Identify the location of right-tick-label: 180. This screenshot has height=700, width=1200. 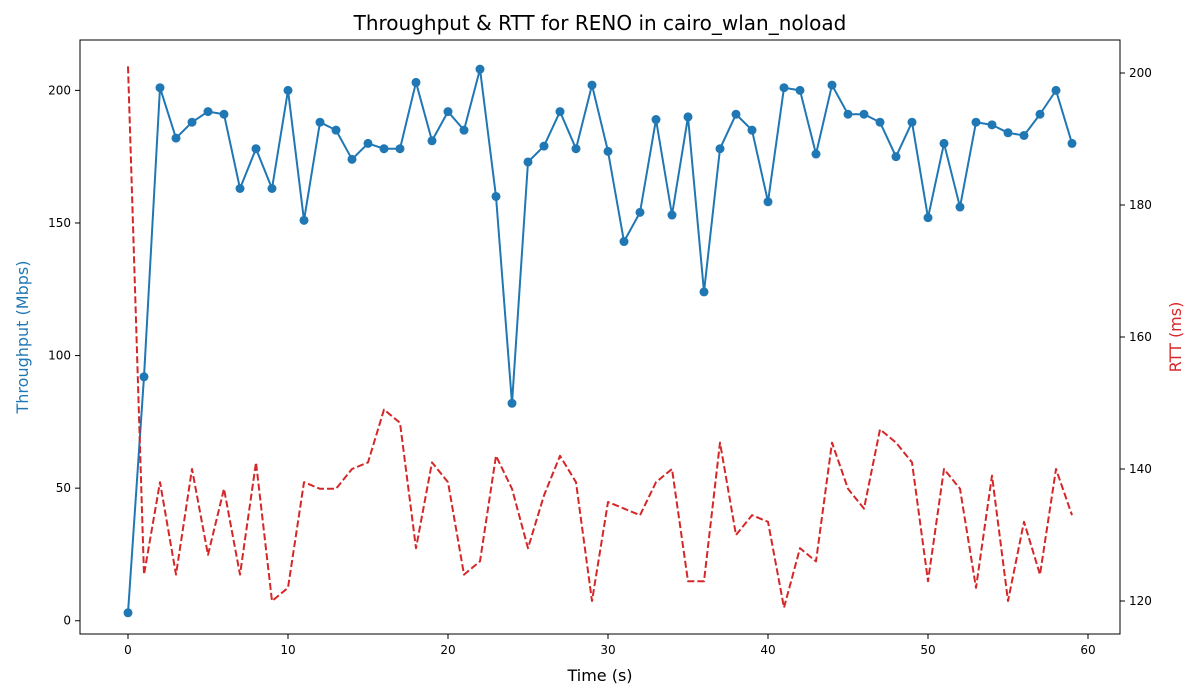
(1140, 205).